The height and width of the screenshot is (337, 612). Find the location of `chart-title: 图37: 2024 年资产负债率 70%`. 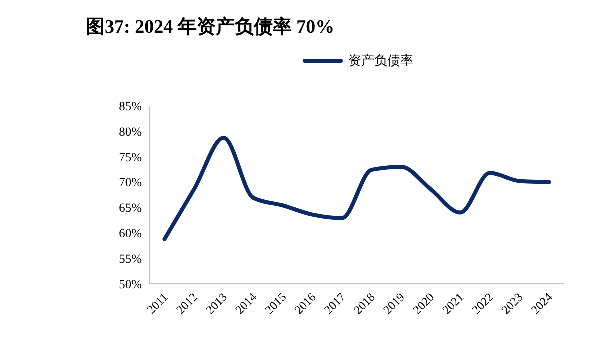

chart-title: 图37: 2024 年资产负债率 70% is located at coordinates (210, 28).